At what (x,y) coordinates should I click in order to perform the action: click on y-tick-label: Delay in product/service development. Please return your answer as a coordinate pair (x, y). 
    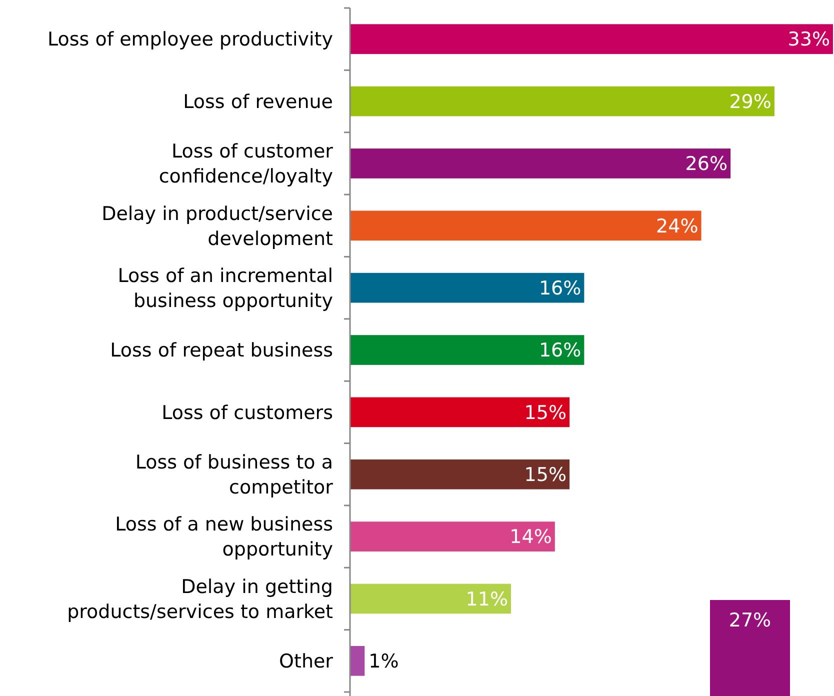
    Looking at the image, I should click on (217, 226).